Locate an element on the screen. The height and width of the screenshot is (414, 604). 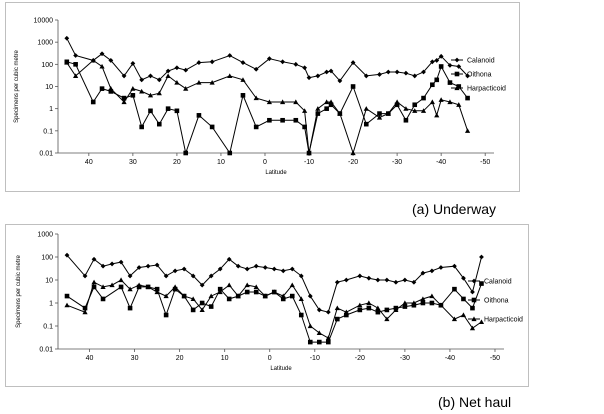
x-tick-label: -50 is located at coordinates (485, 162).